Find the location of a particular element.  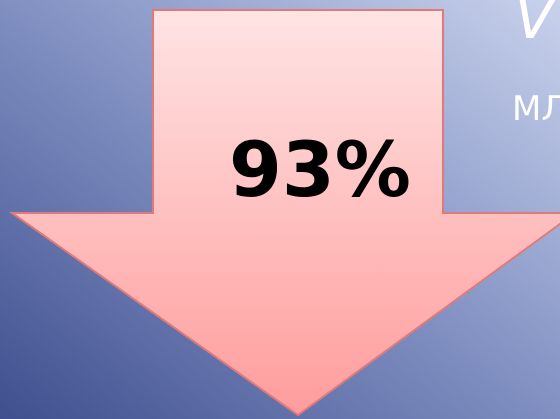

heading-fragment: V is located at coordinates (536, 26).